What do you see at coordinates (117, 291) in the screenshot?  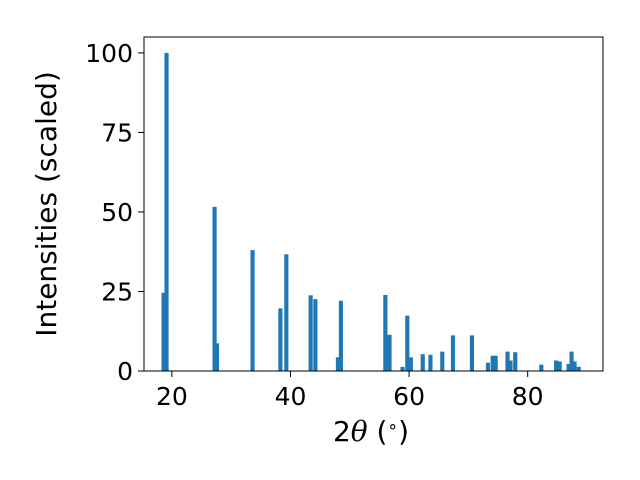 I see `y-tick-label: 25` at bounding box center [117, 291].